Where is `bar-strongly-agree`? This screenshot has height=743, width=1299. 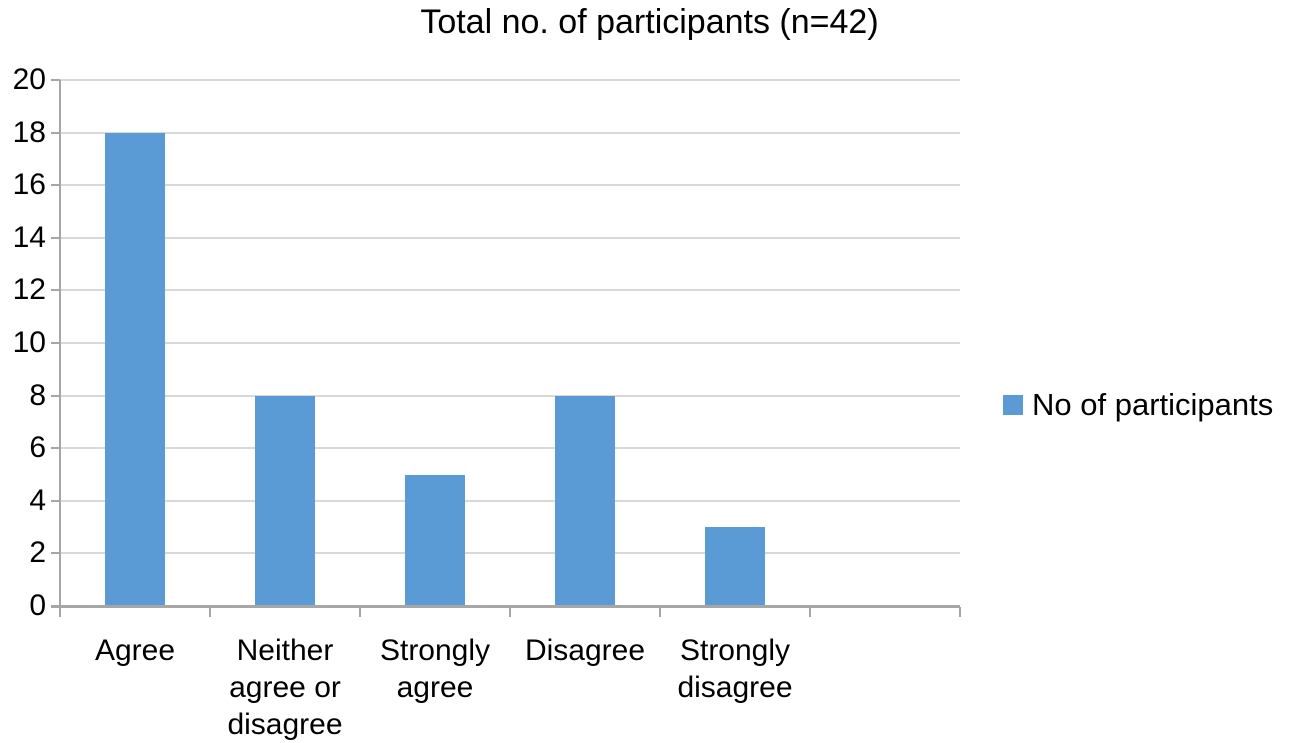
bar-strongly-agree is located at coordinates (435, 540).